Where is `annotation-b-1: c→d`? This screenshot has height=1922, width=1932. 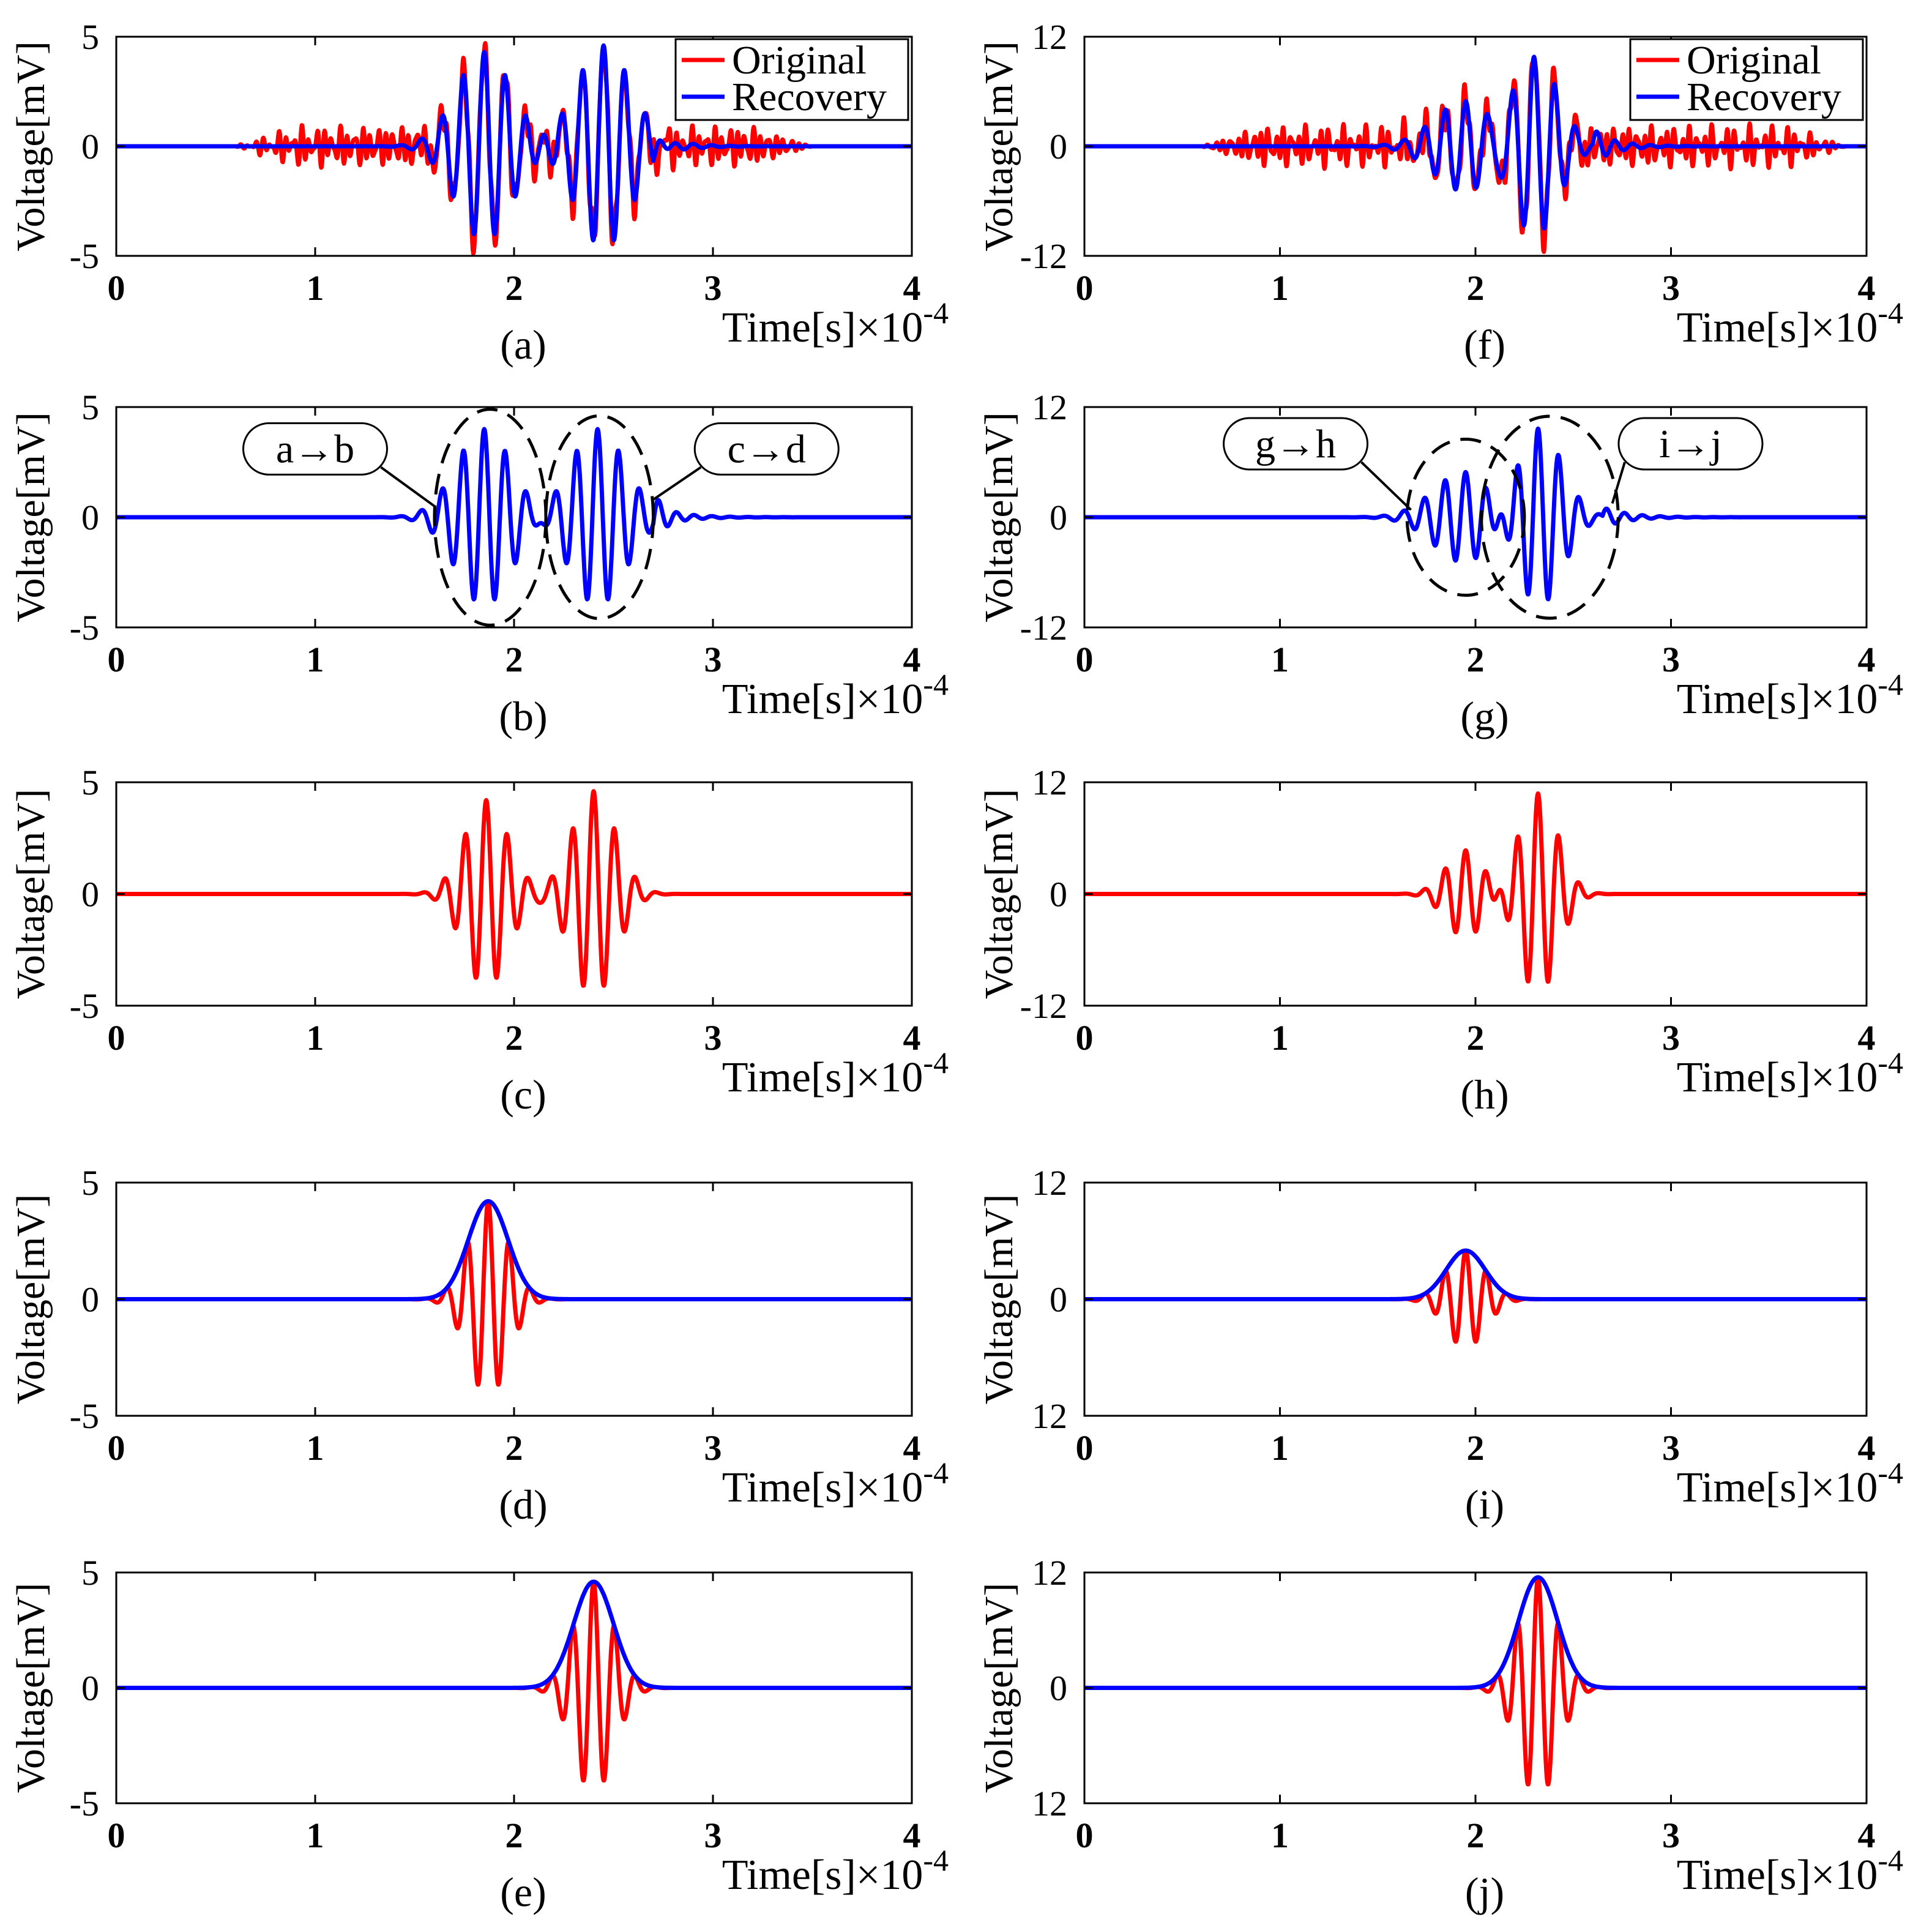 annotation-b-1: c→d is located at coordinates (692, 517).